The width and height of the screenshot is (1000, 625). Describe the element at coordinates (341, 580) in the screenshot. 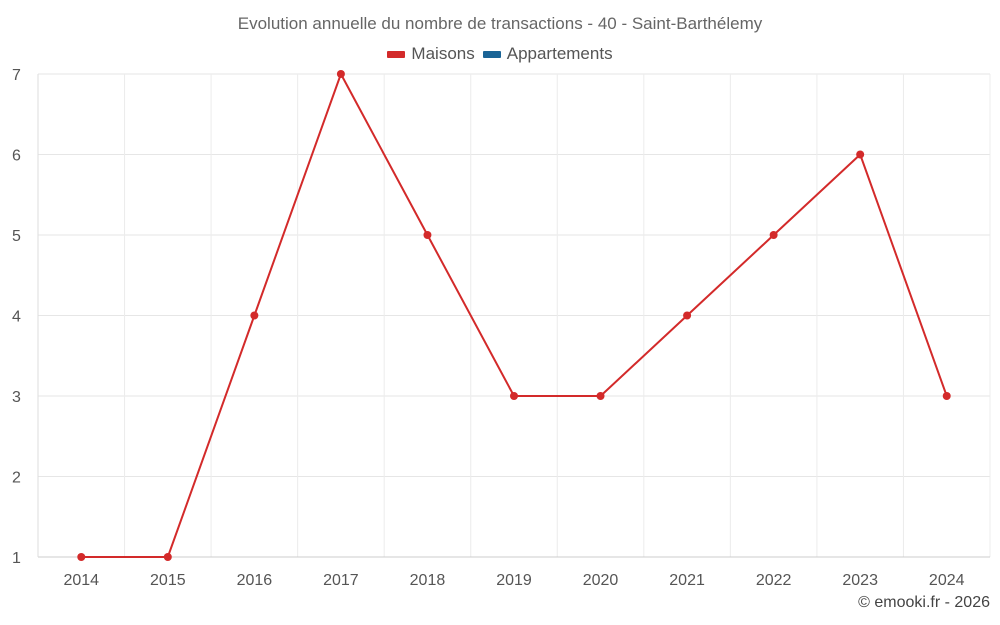

I see `x-tick-label: 2017` at that location.